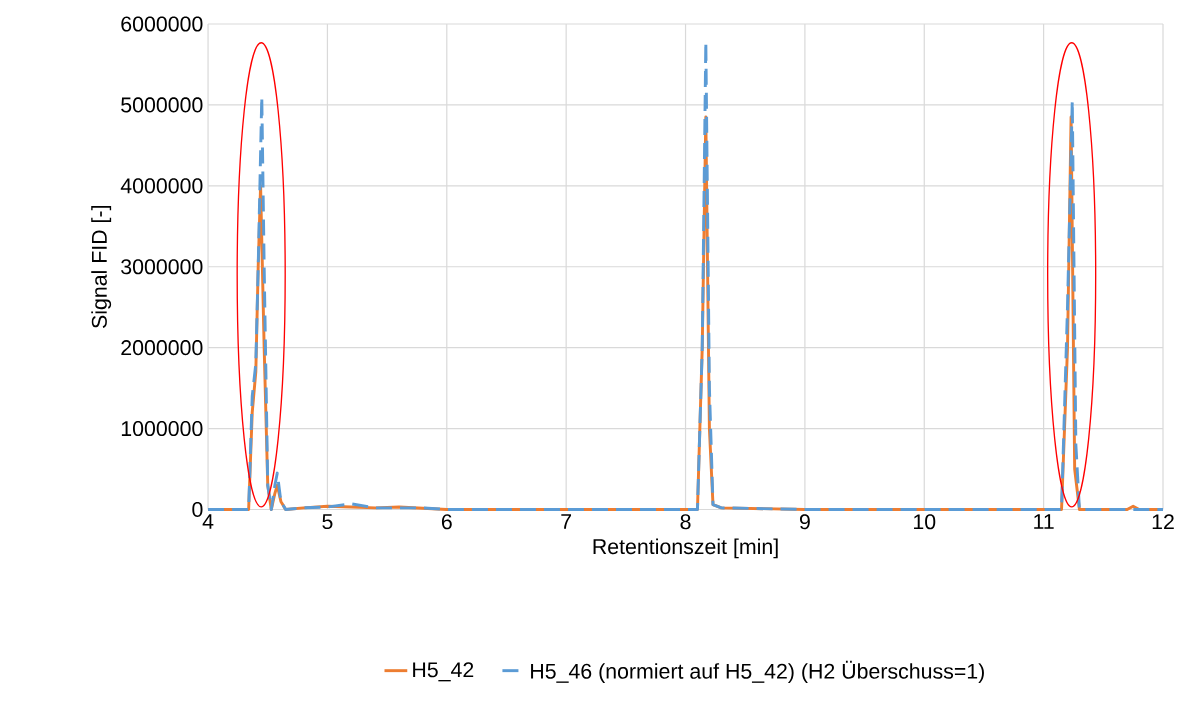  Describe the element at coordinates (162, 348) in the screenshot. I see `y-tick-label: 2000000` at that location.